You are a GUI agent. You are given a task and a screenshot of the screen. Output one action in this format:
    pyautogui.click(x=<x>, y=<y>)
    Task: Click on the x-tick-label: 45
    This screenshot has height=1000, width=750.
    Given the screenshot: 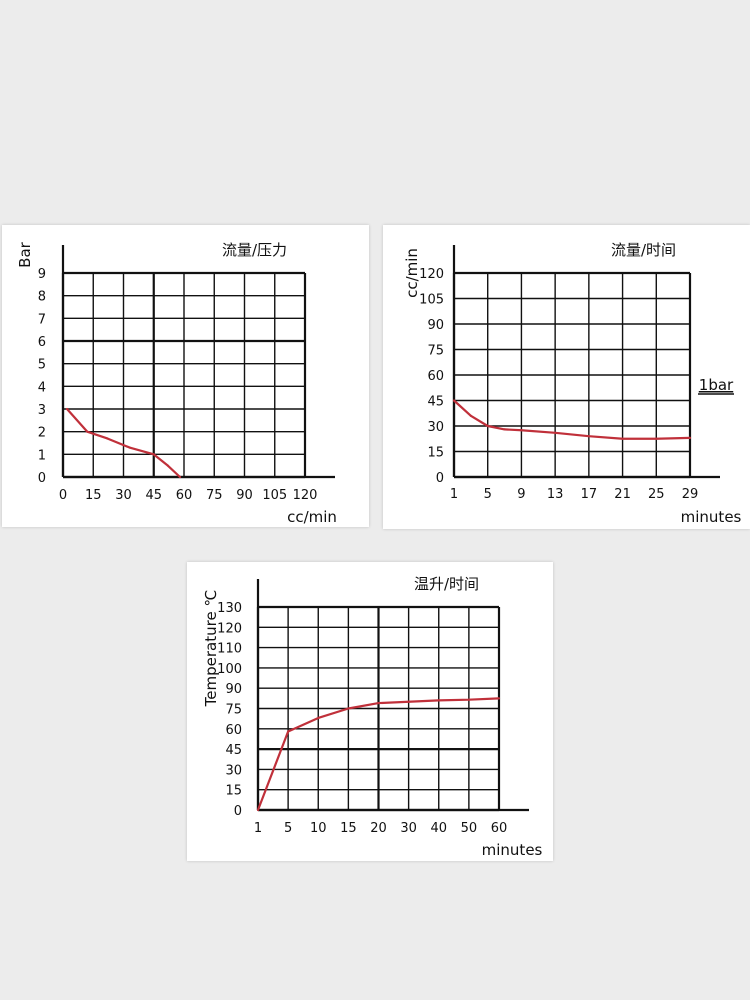 What is the action you would take?
    pyautogui.click(x=153, y=495)
    